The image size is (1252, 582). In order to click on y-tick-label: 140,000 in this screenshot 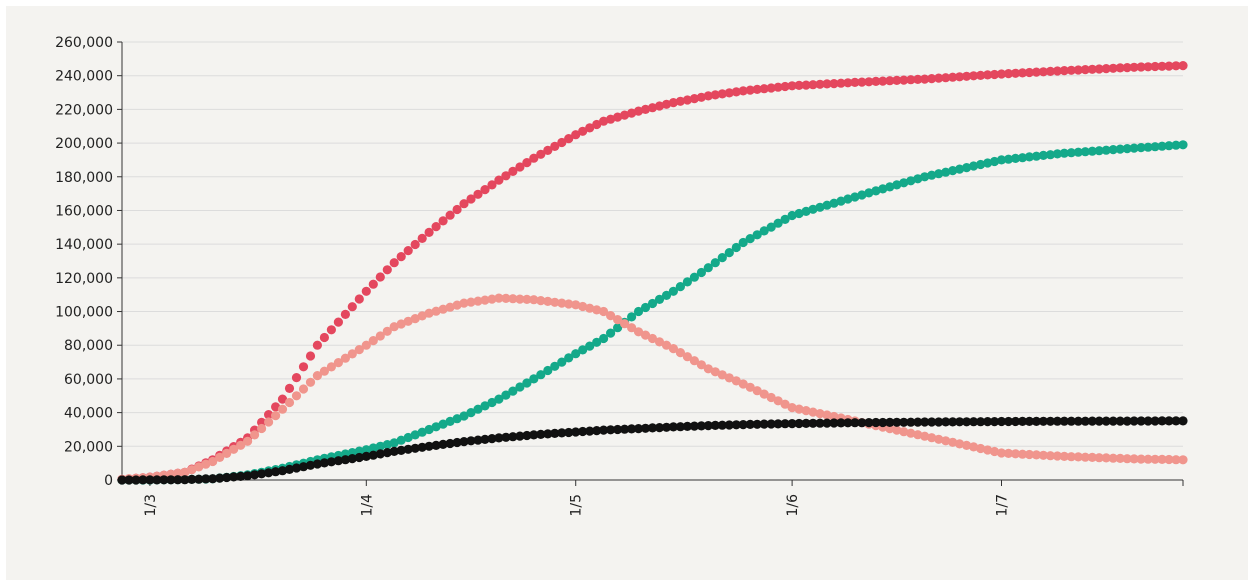, I will do `click(84, 245)`.